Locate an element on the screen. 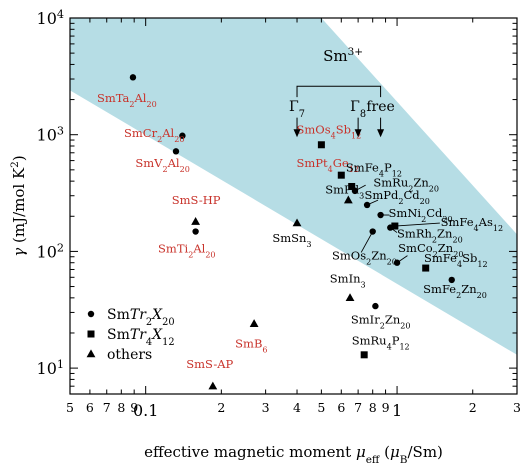 Image resolution: width=520 pixels, height=465 pixels. point-smcr2al20 is located at coordinates (182, 135).